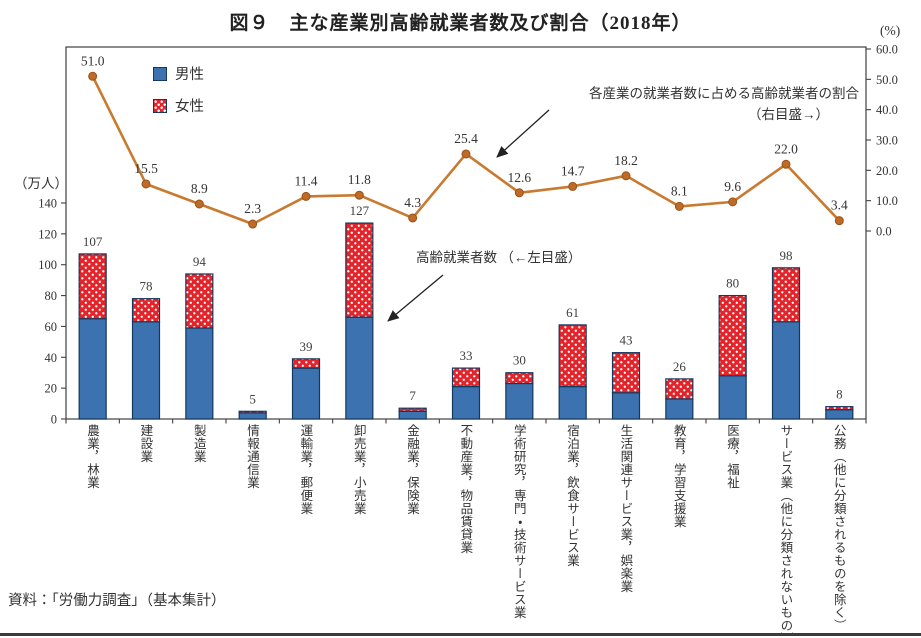 This screenshot has width=921, height=638. What do you see at coordinates (51, 389) in the screenshot?
I see `left-tick-label: 20` at bounding box center [51, 389].